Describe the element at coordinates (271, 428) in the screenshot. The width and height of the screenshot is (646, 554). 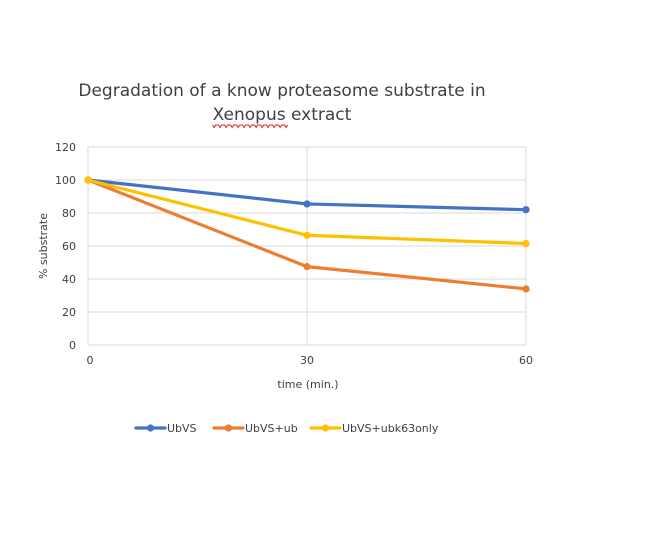
I see `legend-label: UbVS+ub` at that location.